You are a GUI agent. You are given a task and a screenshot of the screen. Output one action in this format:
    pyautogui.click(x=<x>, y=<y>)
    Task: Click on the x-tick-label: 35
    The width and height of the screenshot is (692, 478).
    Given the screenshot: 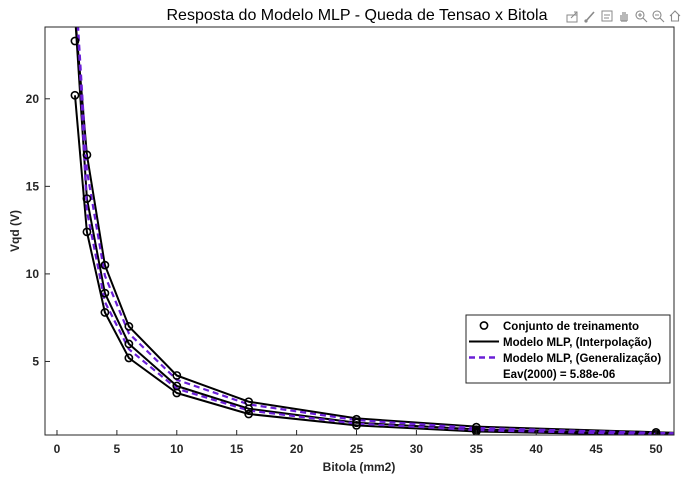 What is the action you would take?
    pyautogui.click(x=477, y=449)
    